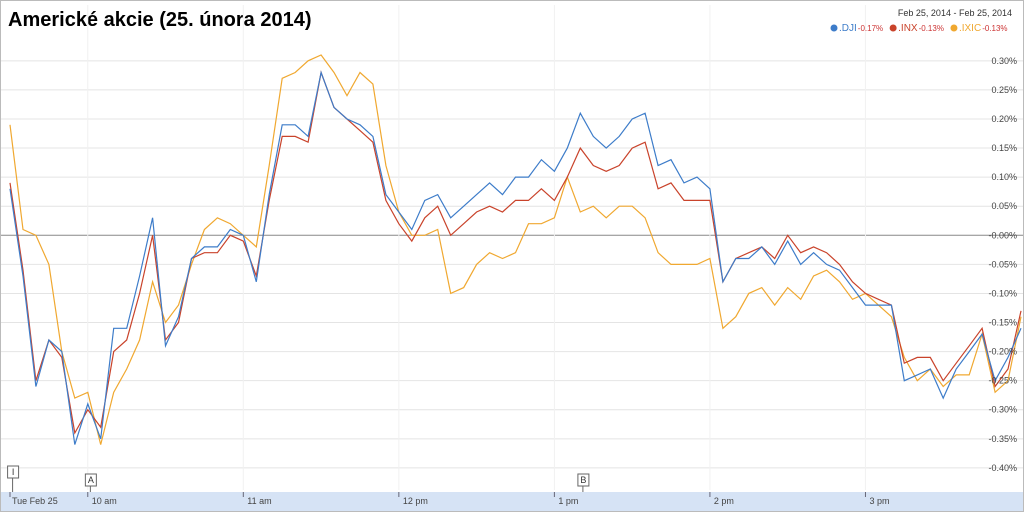 The width and height of the screenshot is (1024, 517). Describe the element at coordinates (908, 28) in the screenshot. I see `legend-name: .INX` at that location.